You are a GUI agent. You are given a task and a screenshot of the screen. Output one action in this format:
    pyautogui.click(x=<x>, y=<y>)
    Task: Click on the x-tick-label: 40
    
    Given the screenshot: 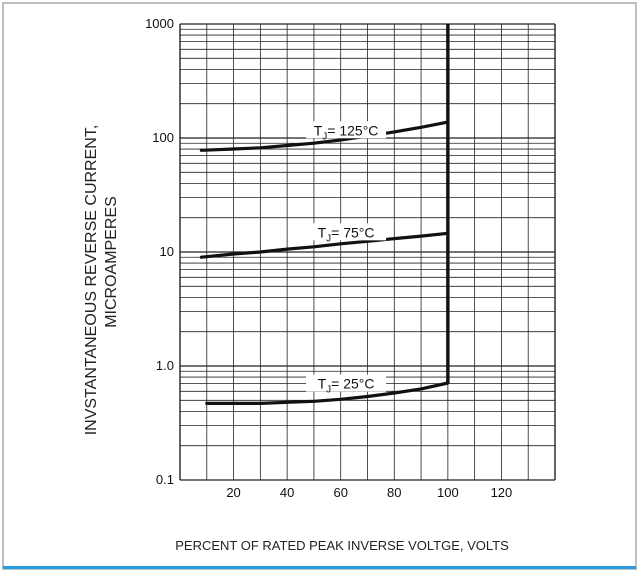 What is the action you would take?
    pyautogui.click(x=287, y=492)
    